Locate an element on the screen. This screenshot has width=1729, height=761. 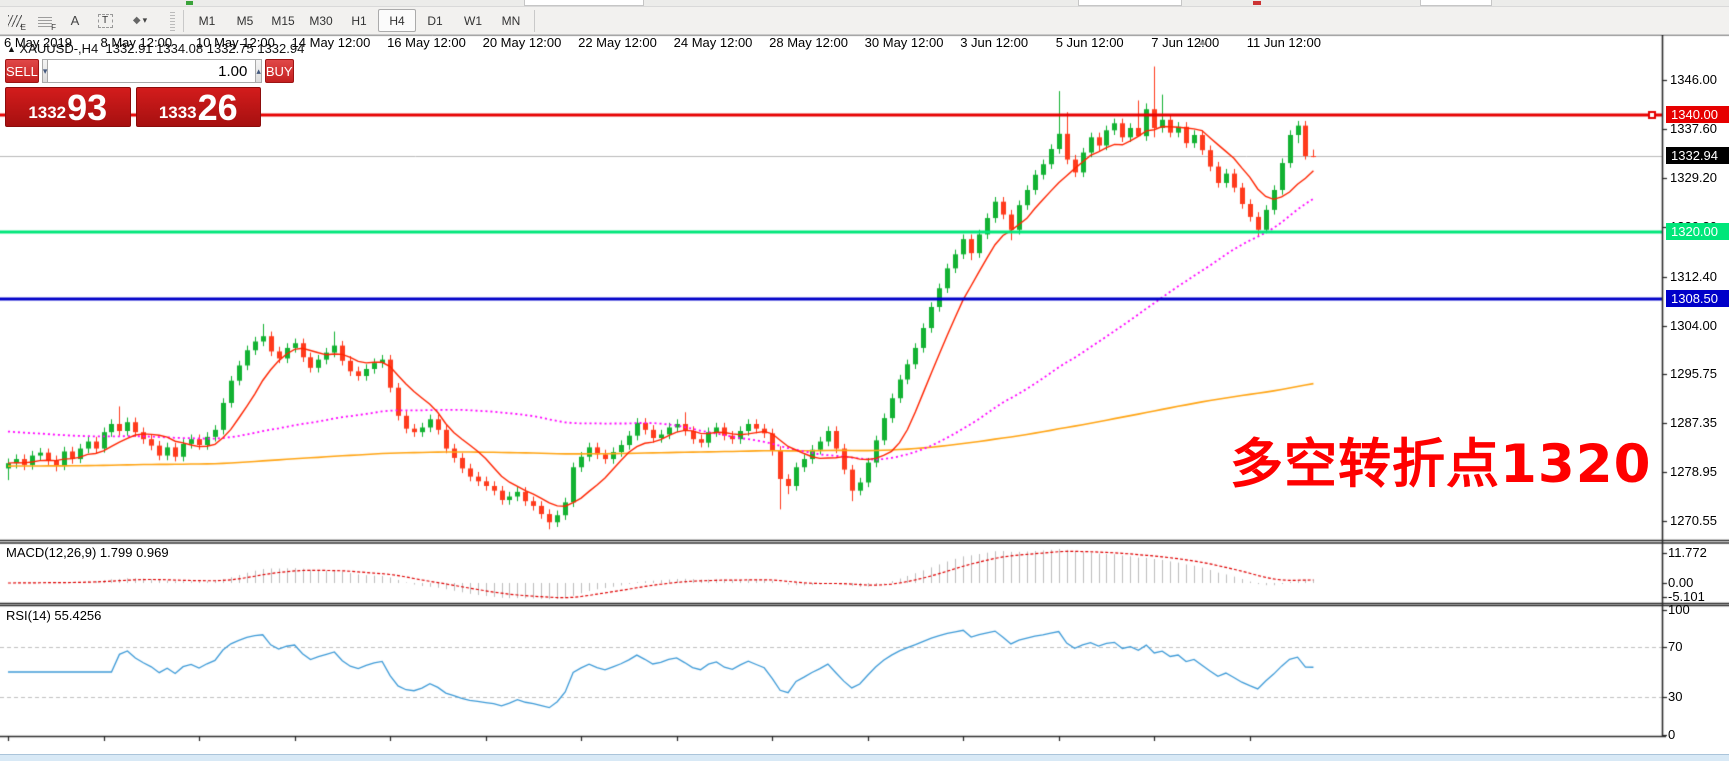
price-badge-1320.00: 1320.00 is located at coordinates (1697, 232).